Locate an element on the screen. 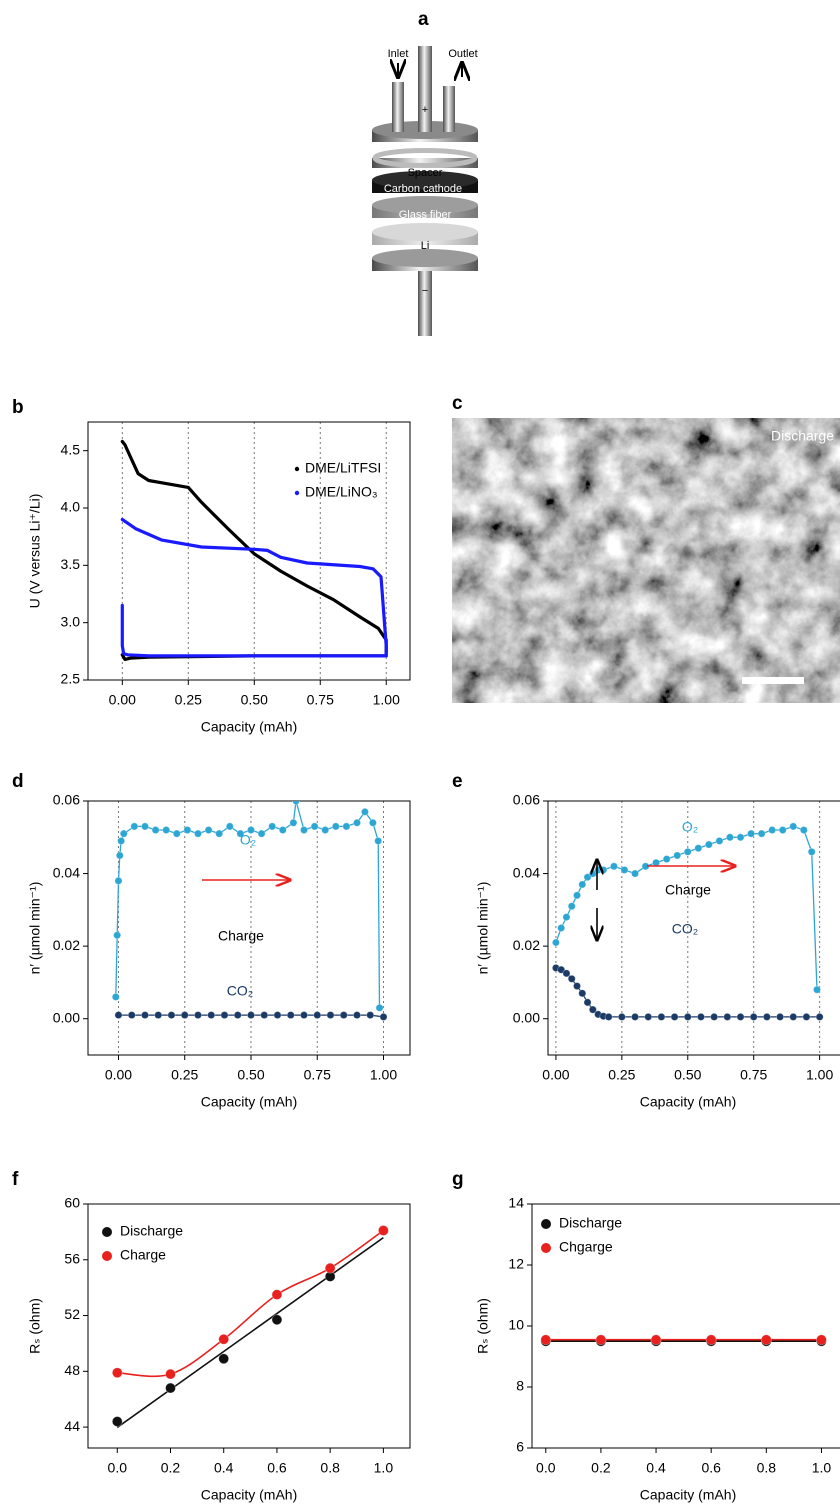  image-label: Discharge is located at coordinates (802, 436).